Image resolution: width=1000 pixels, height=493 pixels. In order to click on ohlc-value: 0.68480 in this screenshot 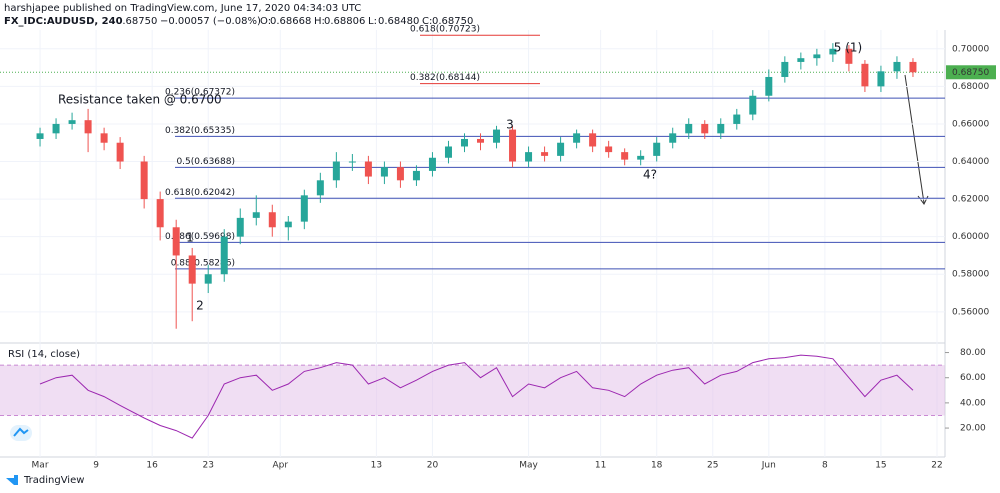, I will do `click(398, 21)`.